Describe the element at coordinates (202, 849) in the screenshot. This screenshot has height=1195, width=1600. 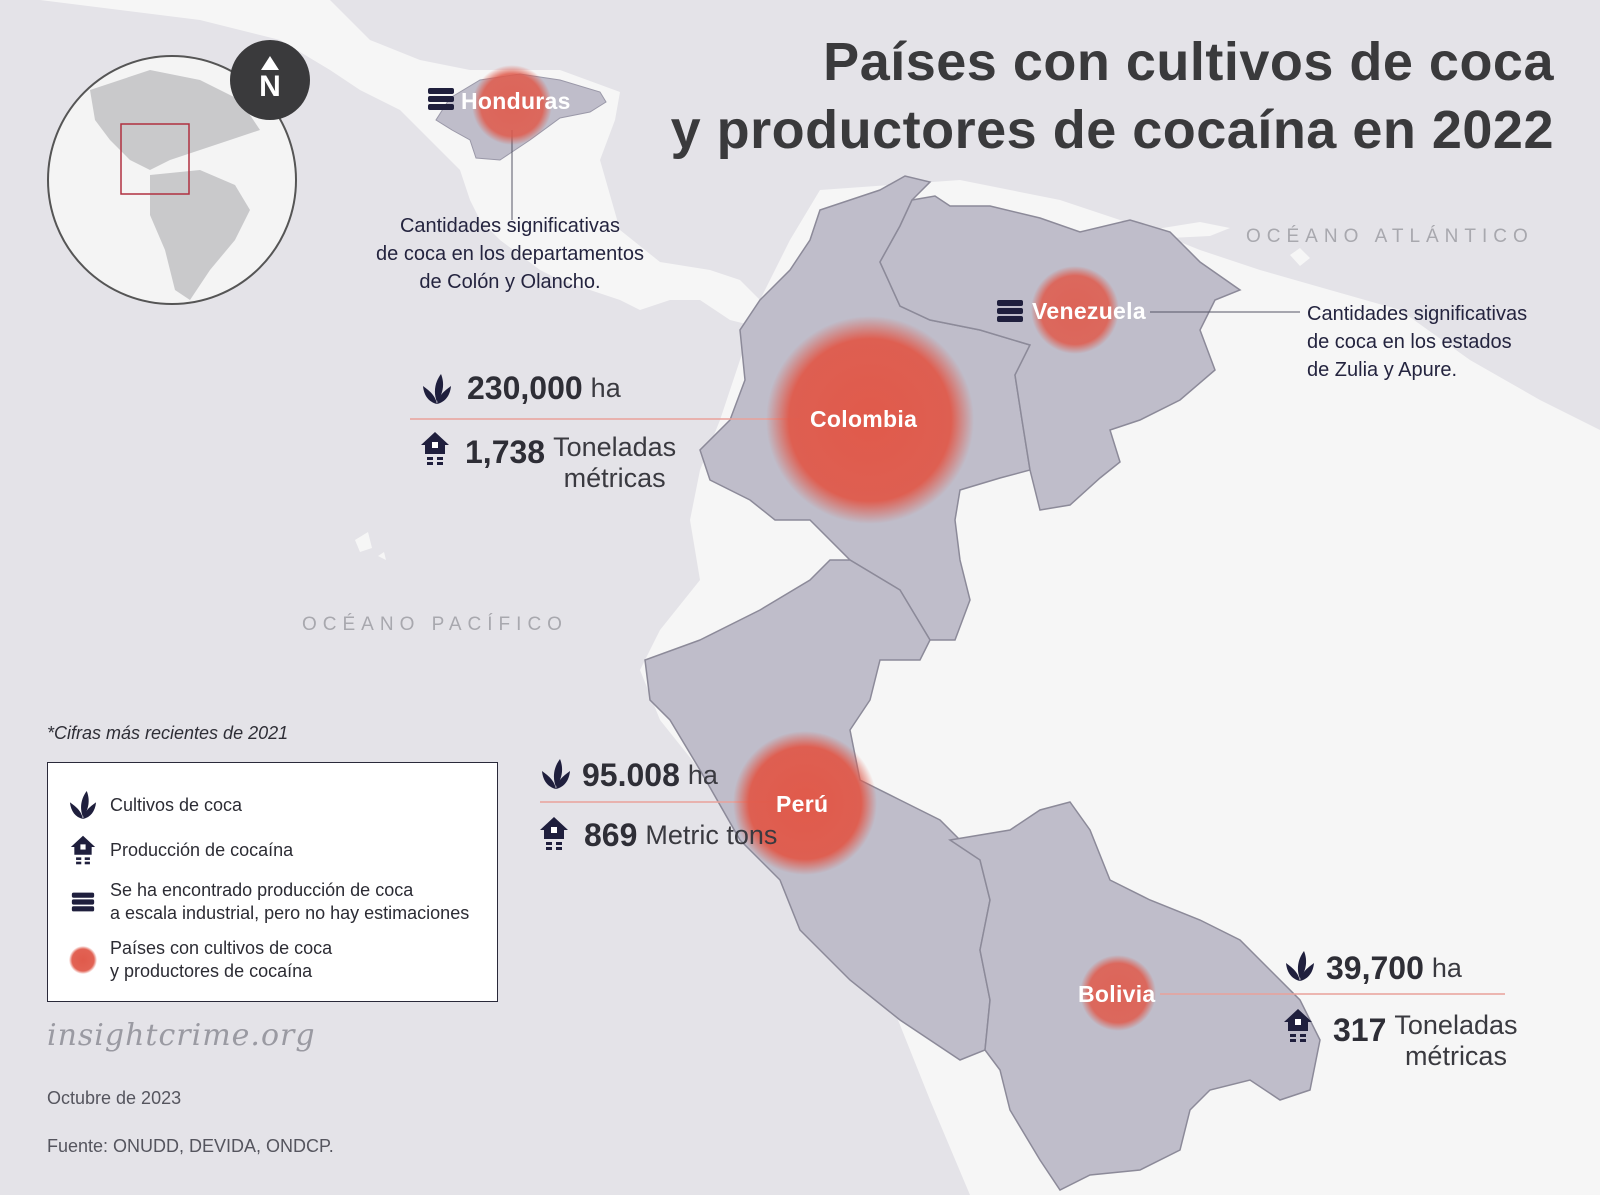
I see `legend-cocaine-label: Producción de cocaína` at that location.